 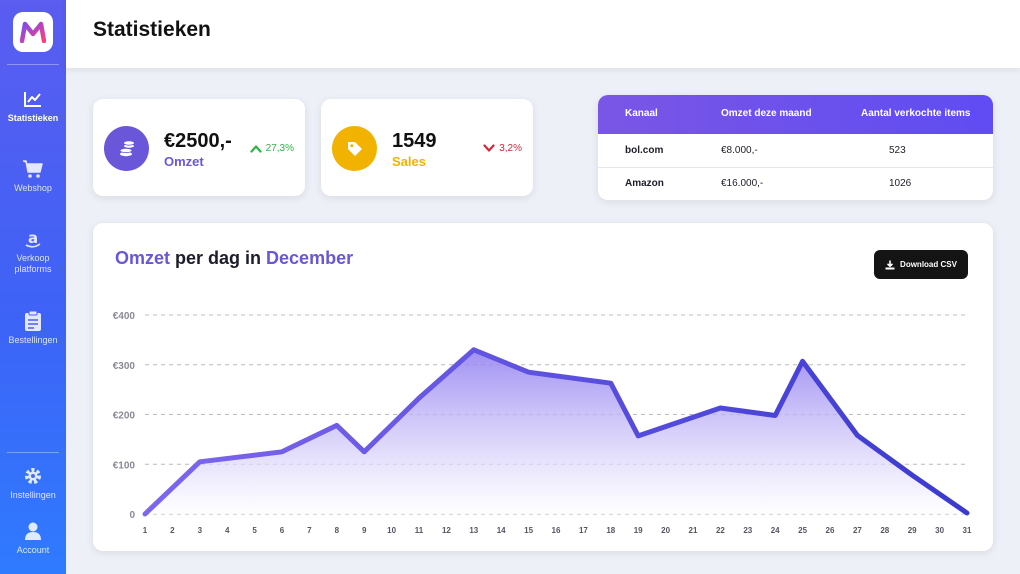 I want to click on logo-m-icon, so click(x=33, y=32).